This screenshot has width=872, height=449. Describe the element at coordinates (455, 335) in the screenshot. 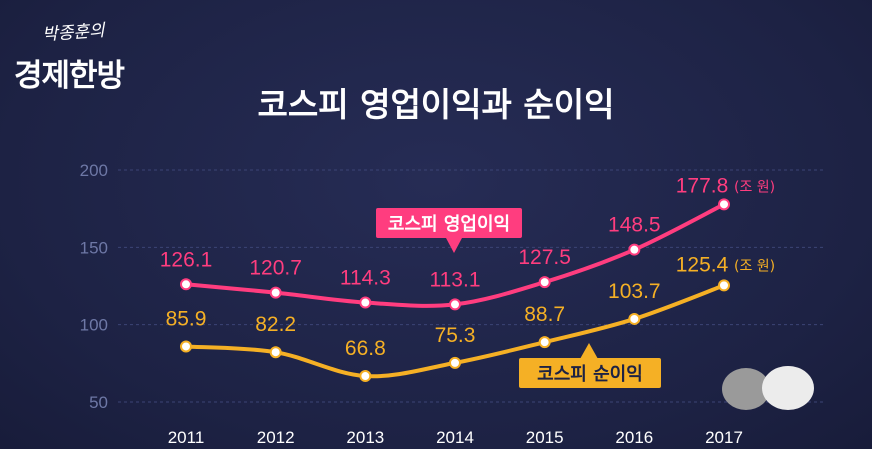

I see `data-label: 75.3` at that location.